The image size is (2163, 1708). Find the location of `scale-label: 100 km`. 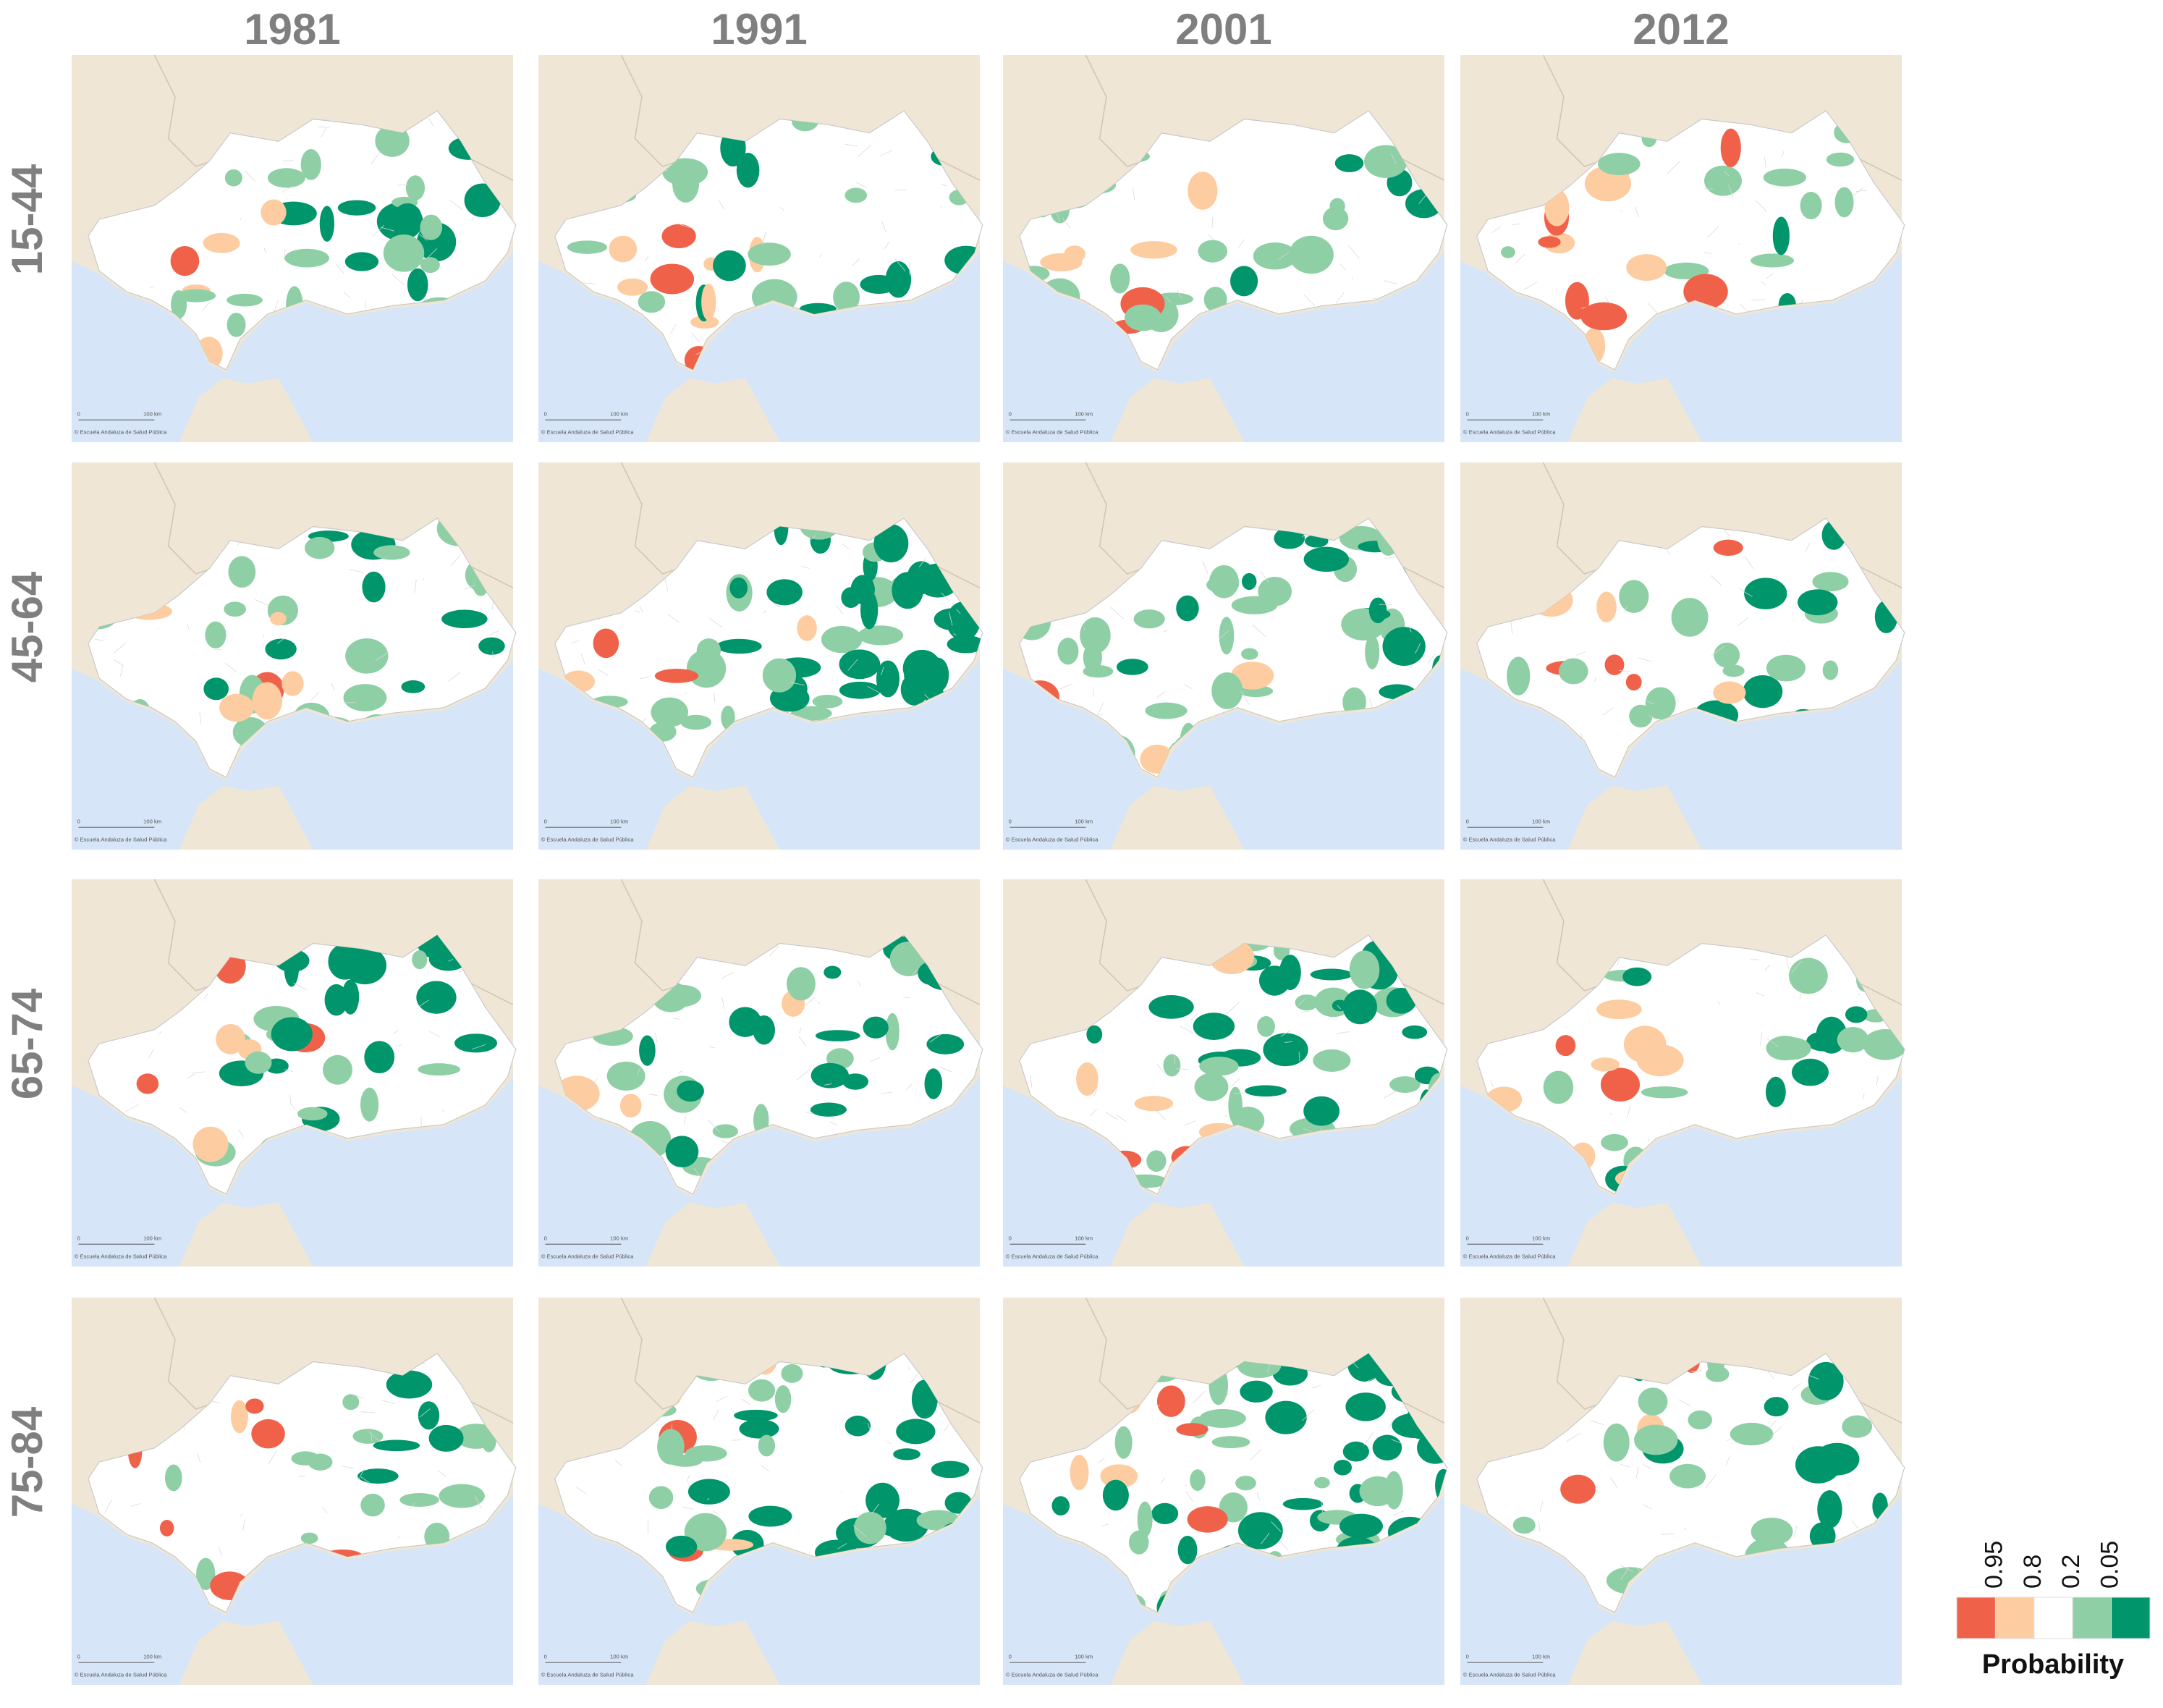

scale-label: 100 km is located at coordinates (1084, 1238).